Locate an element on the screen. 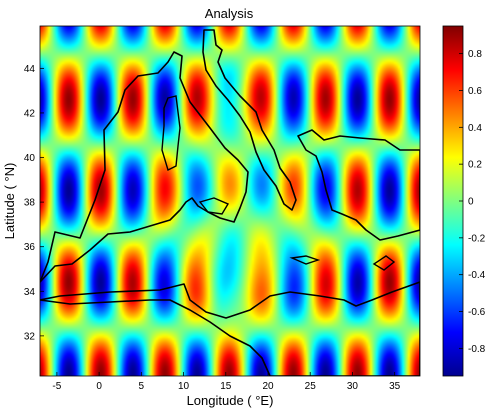  colorbar-tick-label: 0 is located at coordinates (471, 202).